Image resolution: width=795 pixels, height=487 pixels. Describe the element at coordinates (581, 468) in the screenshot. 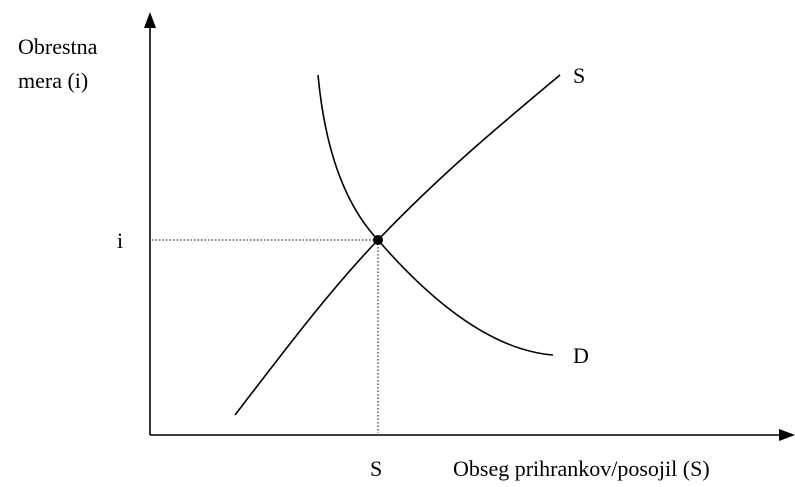

I see `x-axis-label: Obseg prihrankov/posojil (S)` at that location.